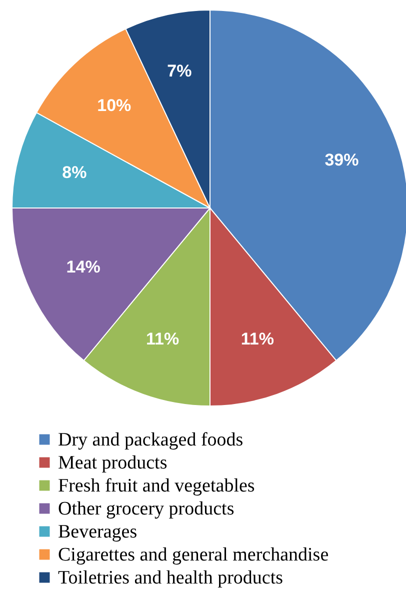 This screenshot has height=605, width=406. I want to click on data-label: 39%, so click(341, 160).